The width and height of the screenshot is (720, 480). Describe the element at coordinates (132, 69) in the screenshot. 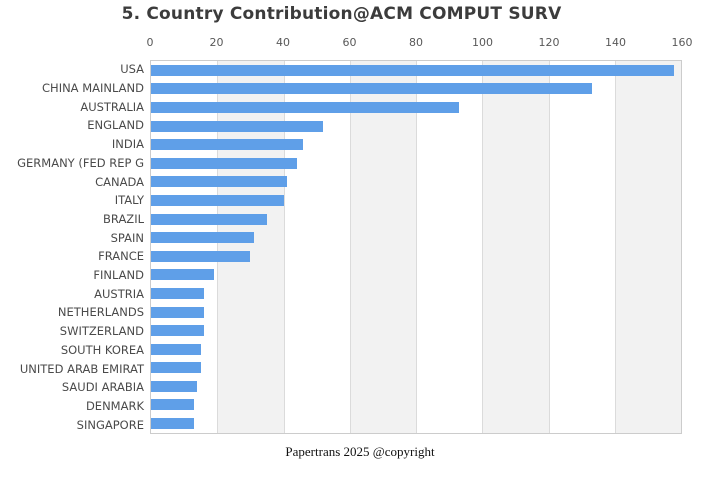

I see `y-label: USA` at that location.